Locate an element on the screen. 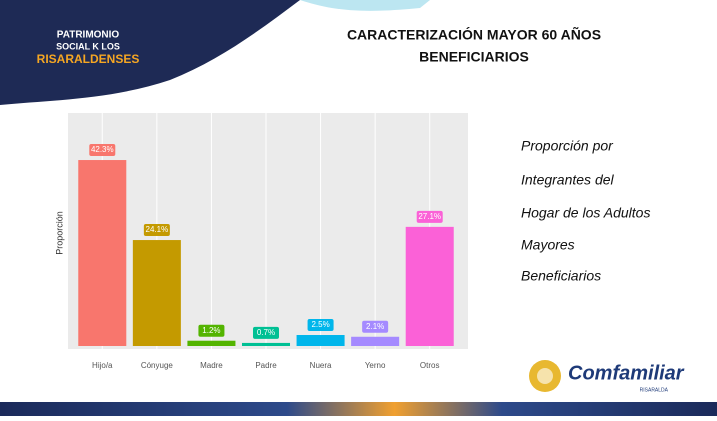 This screenshot has width=717, height=421. x-tick-label: Nuera is located at coordinates (321, 365).